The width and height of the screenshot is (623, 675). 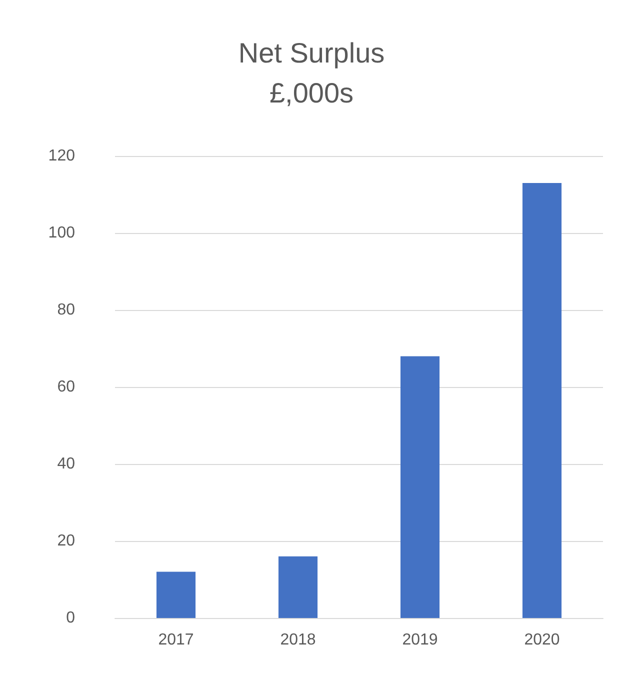 I want to click on y-tick-label: 60, so click(x=66, y=387).